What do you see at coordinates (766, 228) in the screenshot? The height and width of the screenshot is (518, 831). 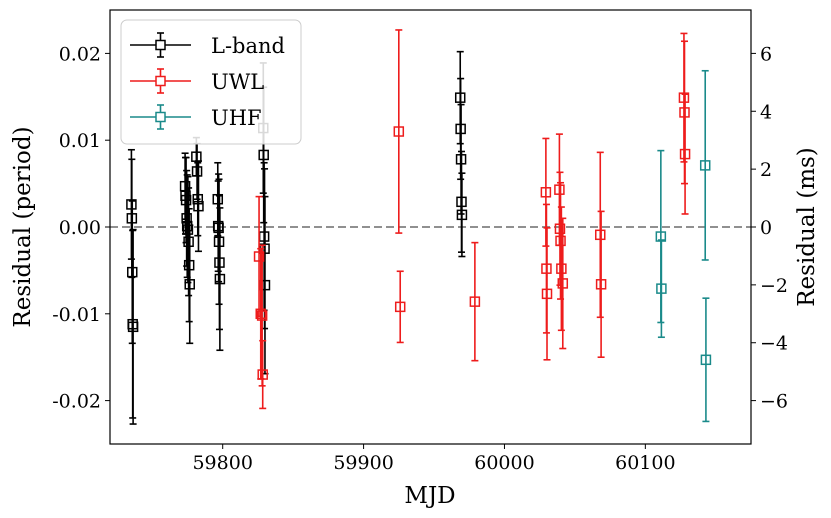 I see `y2-tick-label: 0` at bounding box center [766, 228].